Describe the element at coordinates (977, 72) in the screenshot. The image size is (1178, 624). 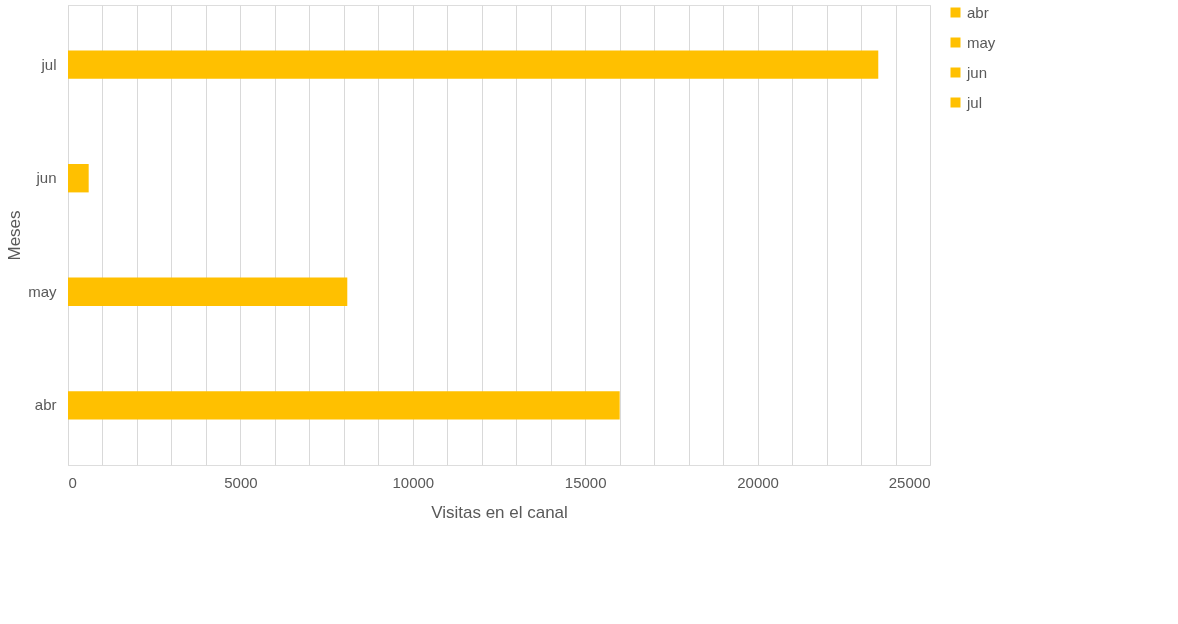
I see `legend-label: jun` at that location.